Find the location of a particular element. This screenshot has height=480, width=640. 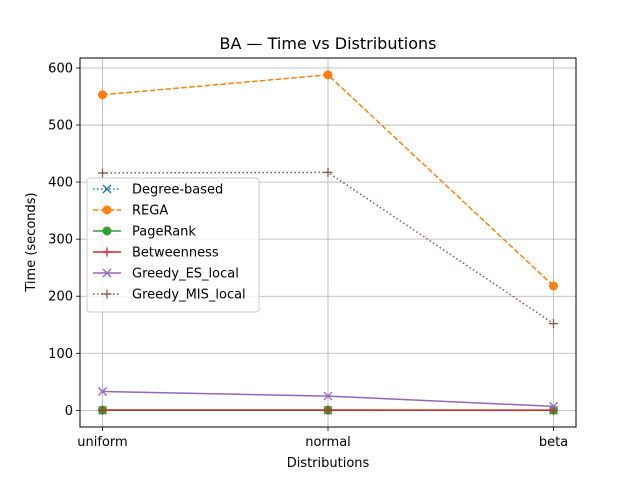

legend-item: REGA is located at coordinates (130, 211).